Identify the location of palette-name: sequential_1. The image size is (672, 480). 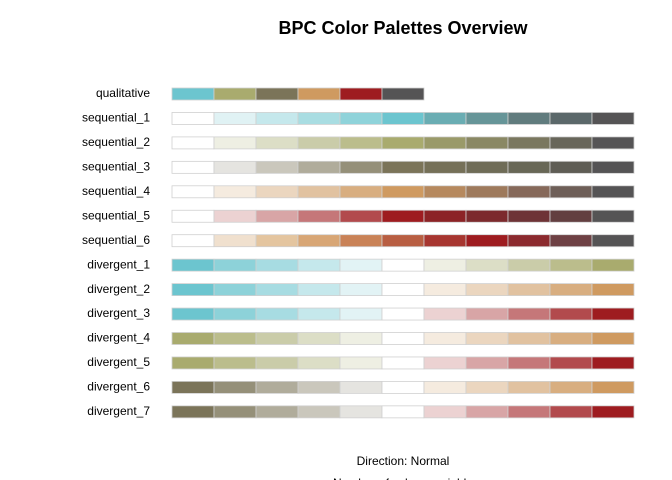
(116, 118).